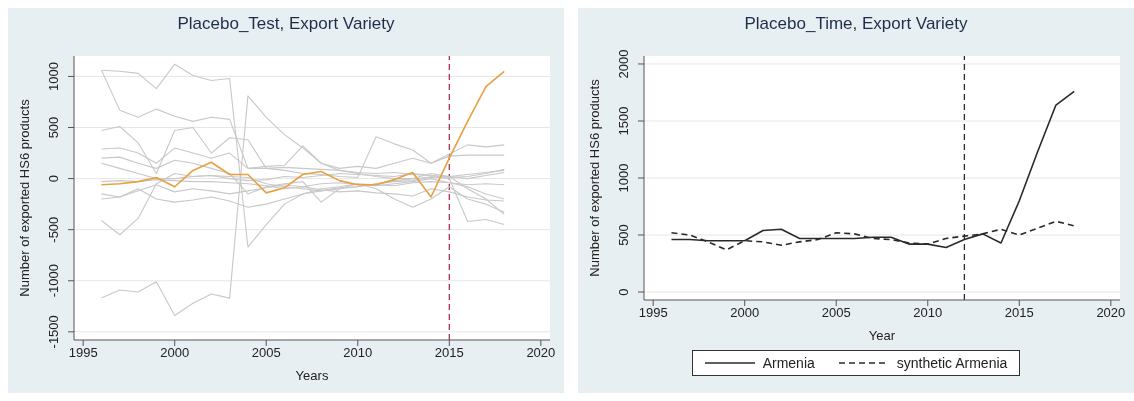 The height and width of the screenshot is (401, 1134). What do you see at coordinates (856, 24) in the screenshot?
I see `chart-title: Placebo_Time, Export Variety` at bounding box center [856, 24].